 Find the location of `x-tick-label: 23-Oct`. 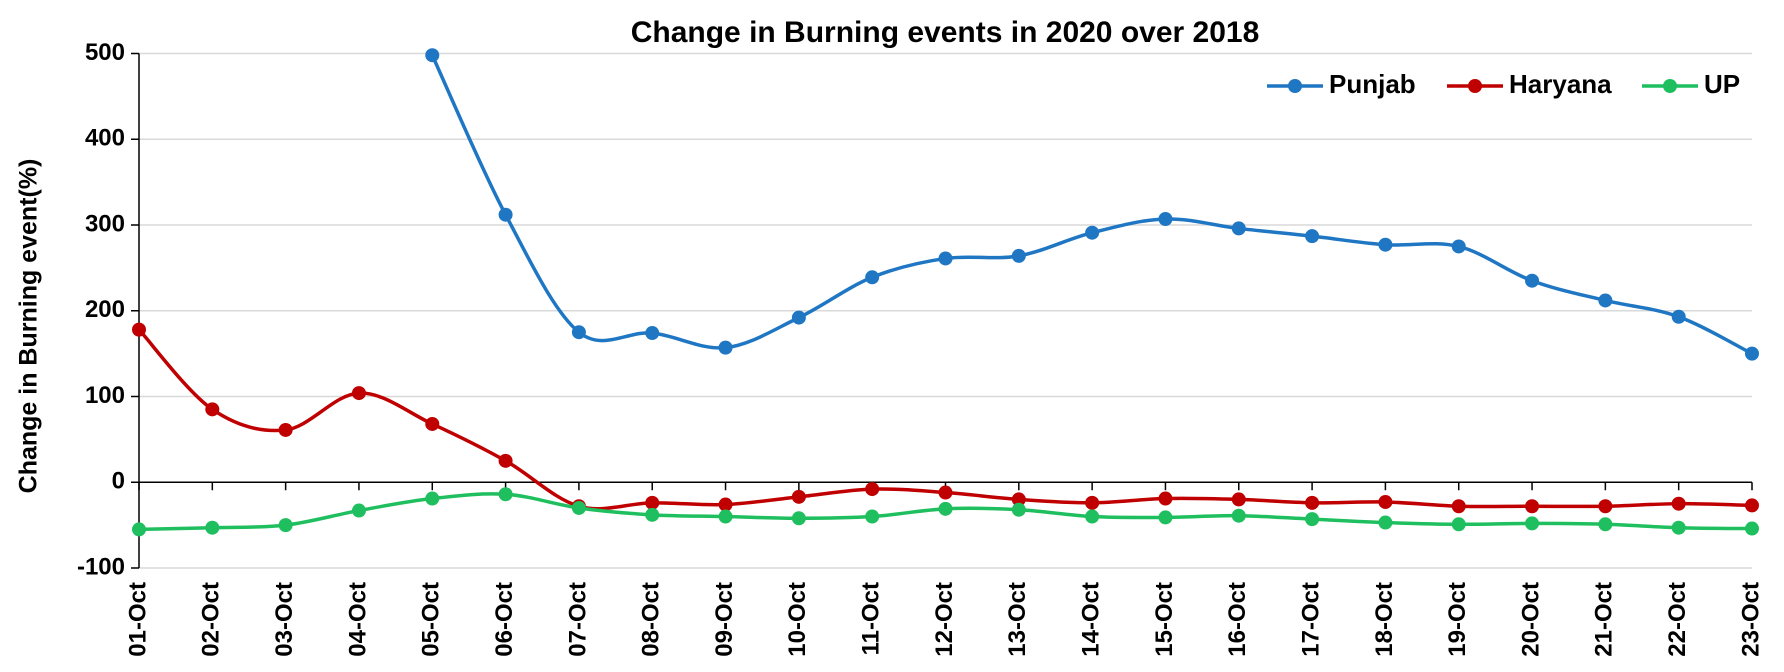

x-tick-label: 23-Oct is located at coordinates (1750, 619).